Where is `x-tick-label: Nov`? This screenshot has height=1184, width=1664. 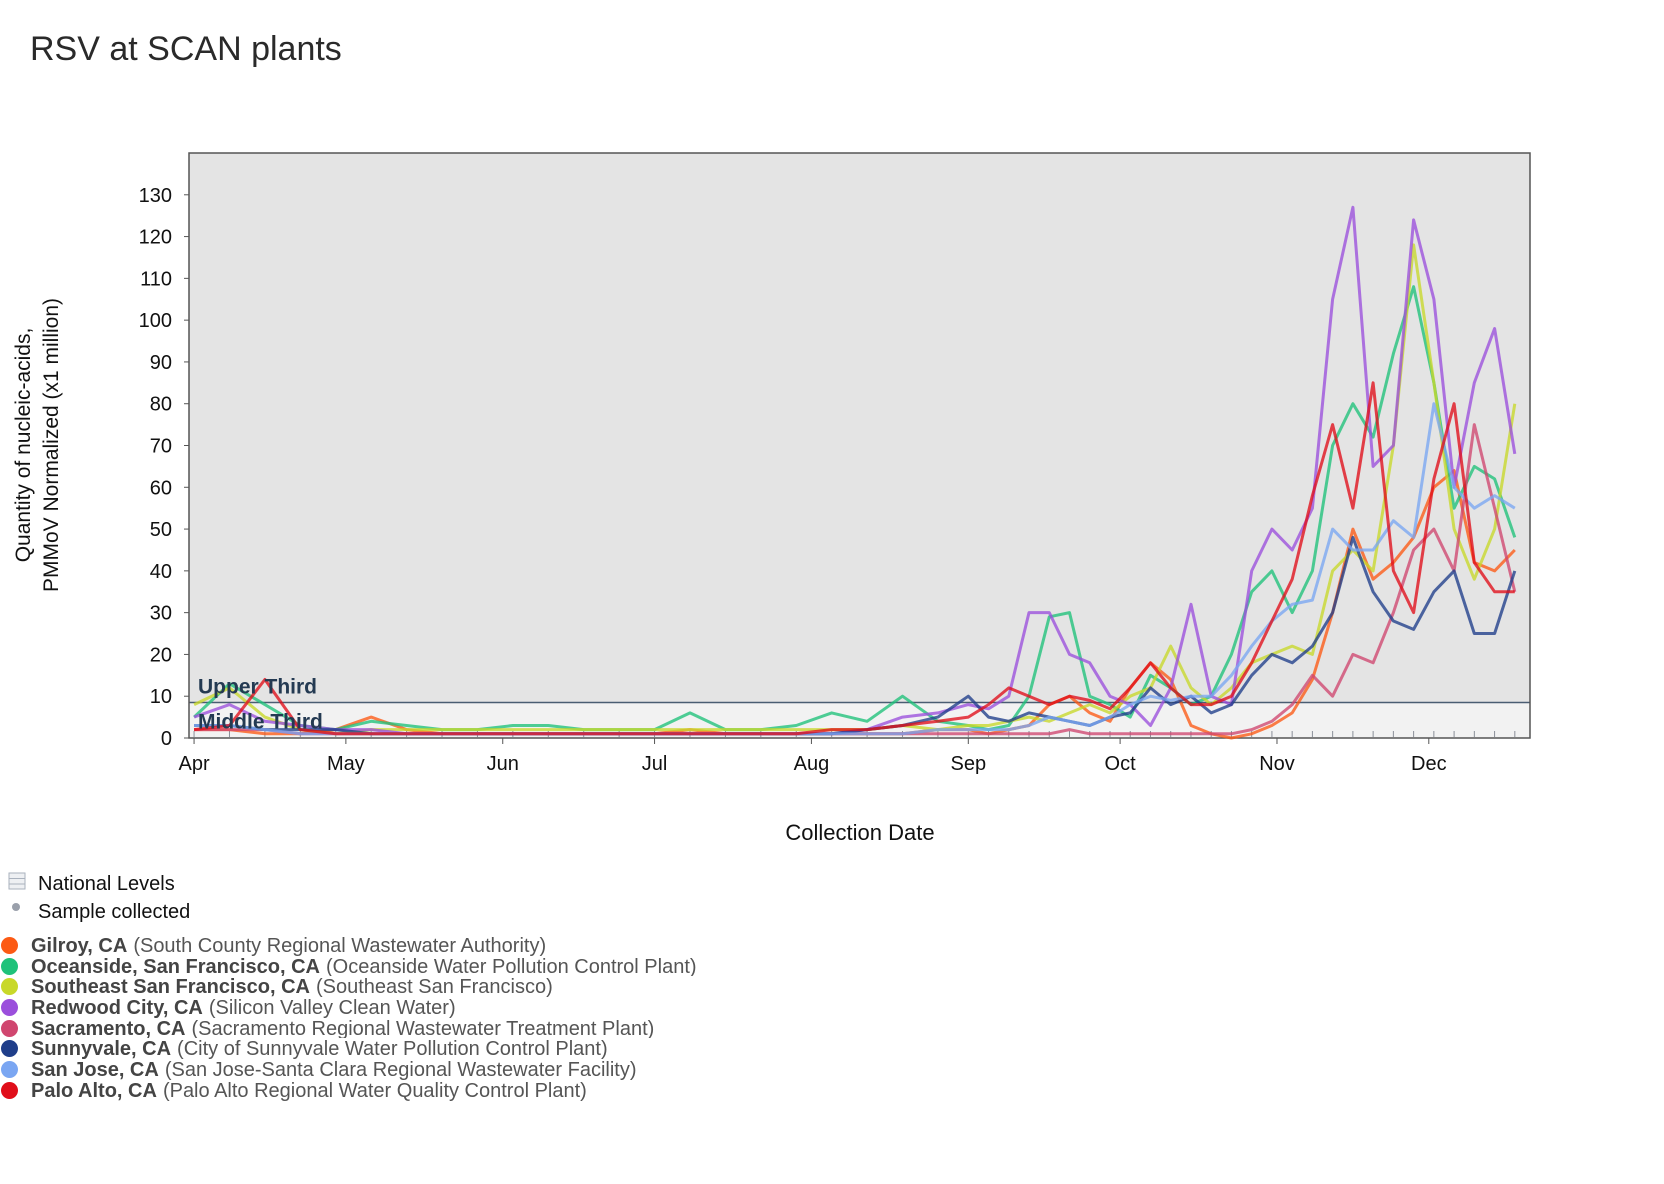 x-tick-label: Nov is located at coordinates (1277, 764).